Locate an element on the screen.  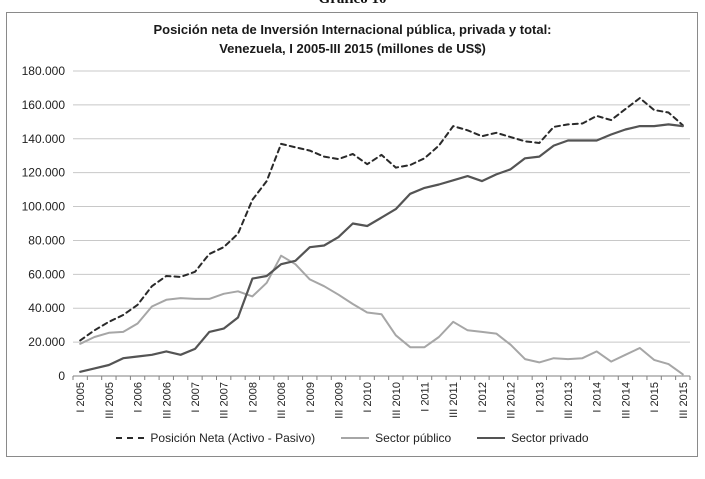
x-tick-label: I 2009 is located at coordinates (311, 397).